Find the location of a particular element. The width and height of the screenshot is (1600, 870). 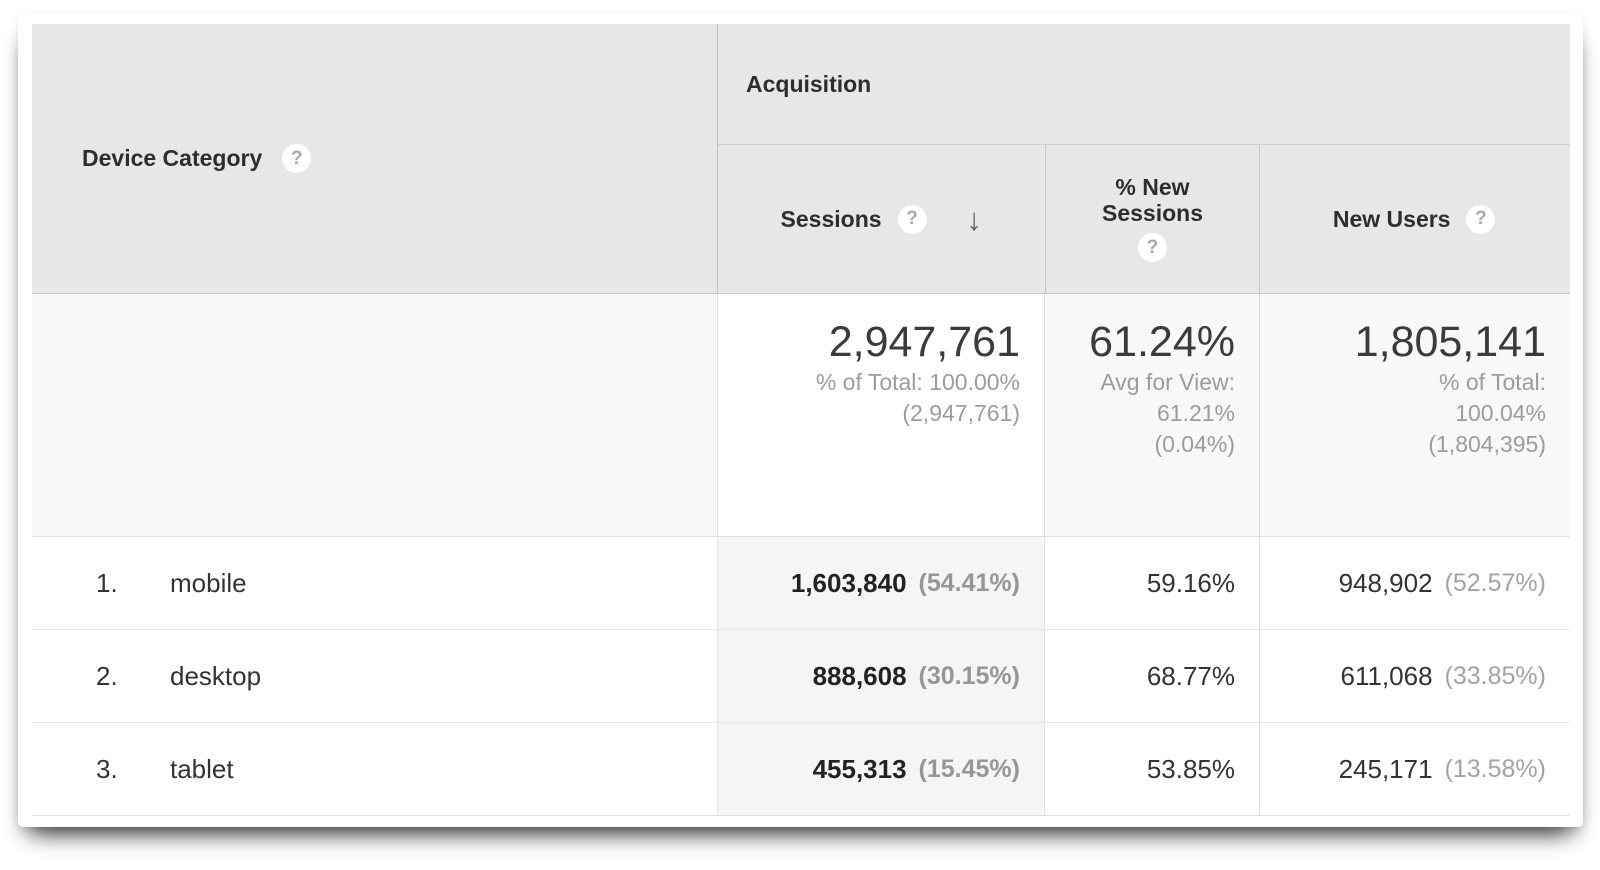

sessions-cell: 455,313 (15.45%) is located at coordinates (880, 769).